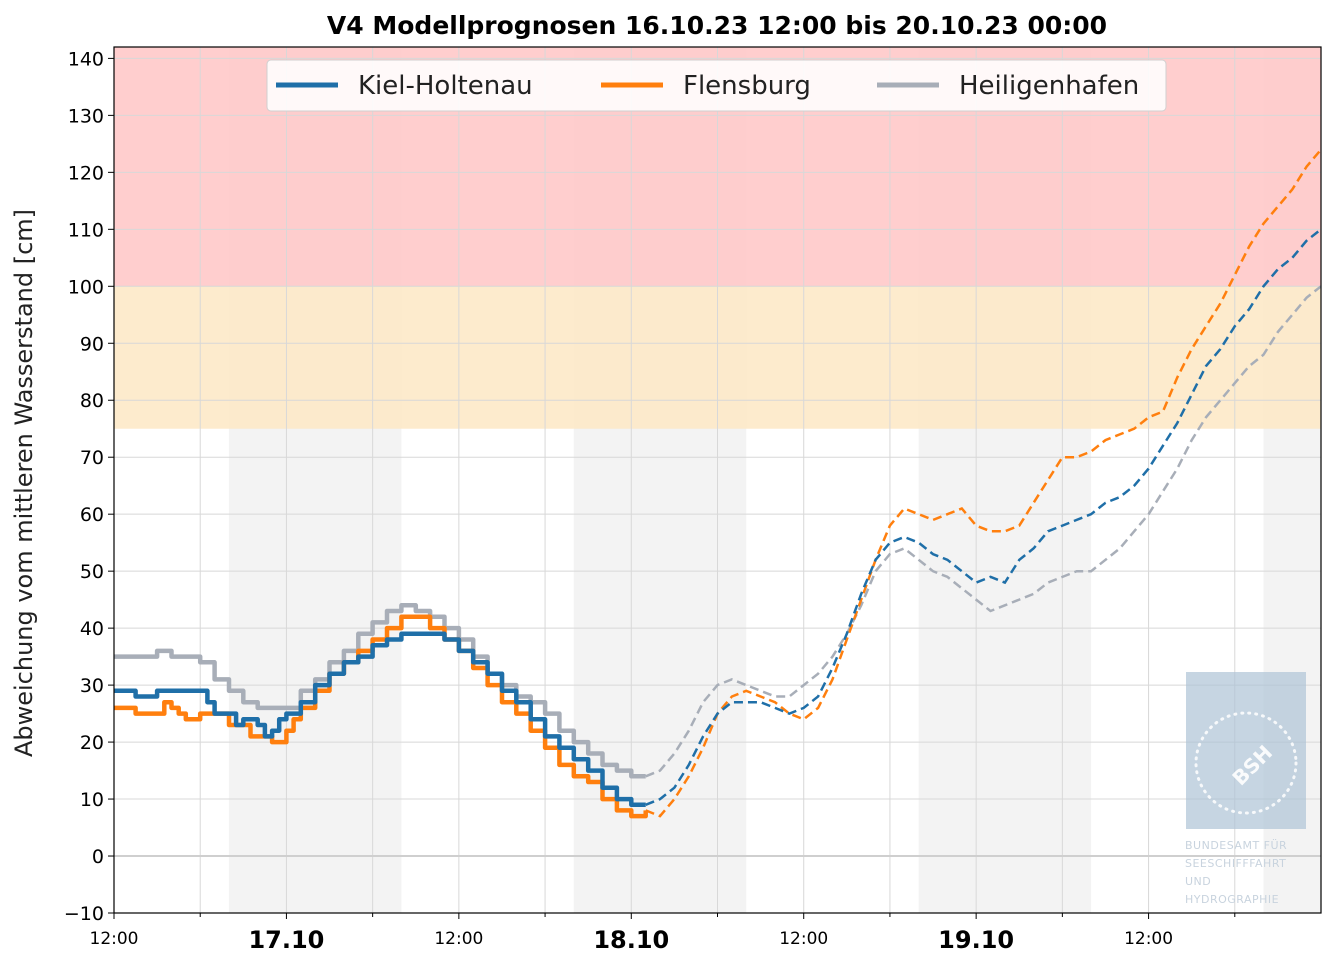  I want to click on x-tick-label-0: 12:00, so click(114, 939).